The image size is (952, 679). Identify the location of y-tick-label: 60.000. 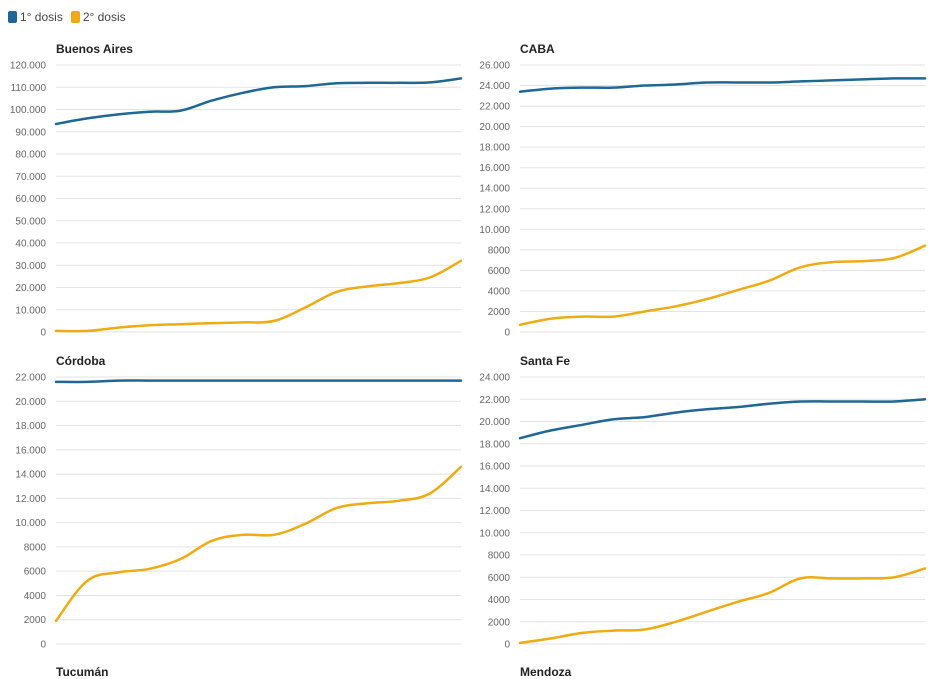
(30, 199).